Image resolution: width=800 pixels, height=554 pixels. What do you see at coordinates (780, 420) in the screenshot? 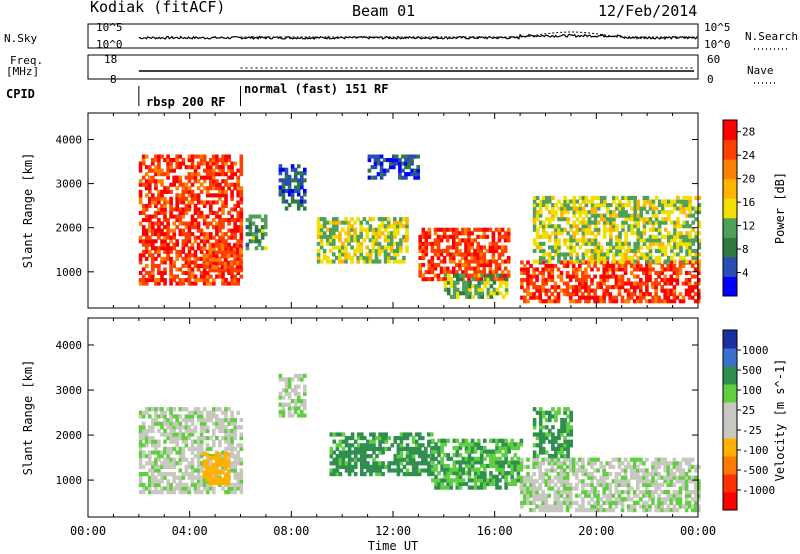
I see `velocity-colorbar-label: Velocity [m s^-1]` at bounding box center [780, 420].